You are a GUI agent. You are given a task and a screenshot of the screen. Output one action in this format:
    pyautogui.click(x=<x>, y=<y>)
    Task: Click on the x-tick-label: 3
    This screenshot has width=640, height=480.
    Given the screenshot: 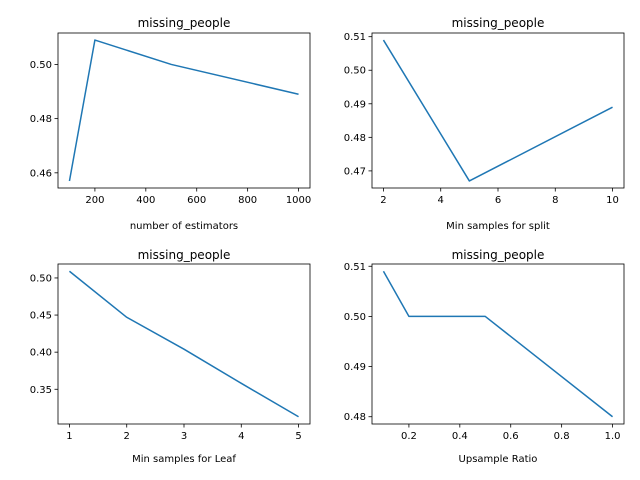 What is the action you would take?
    pyautogui.click(x=184, y=436)
    